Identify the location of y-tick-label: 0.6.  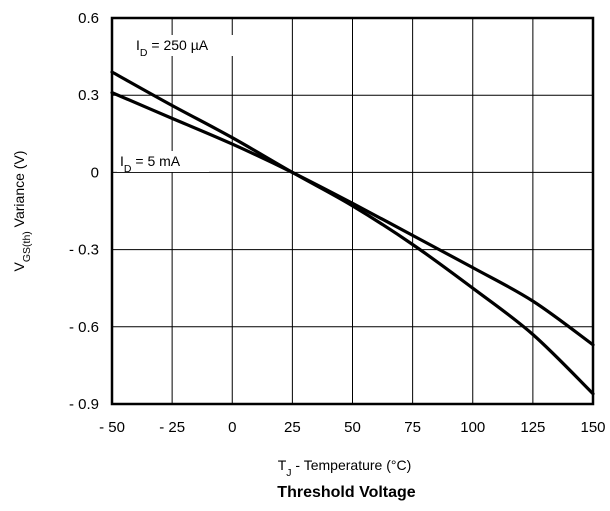
(88, 18).